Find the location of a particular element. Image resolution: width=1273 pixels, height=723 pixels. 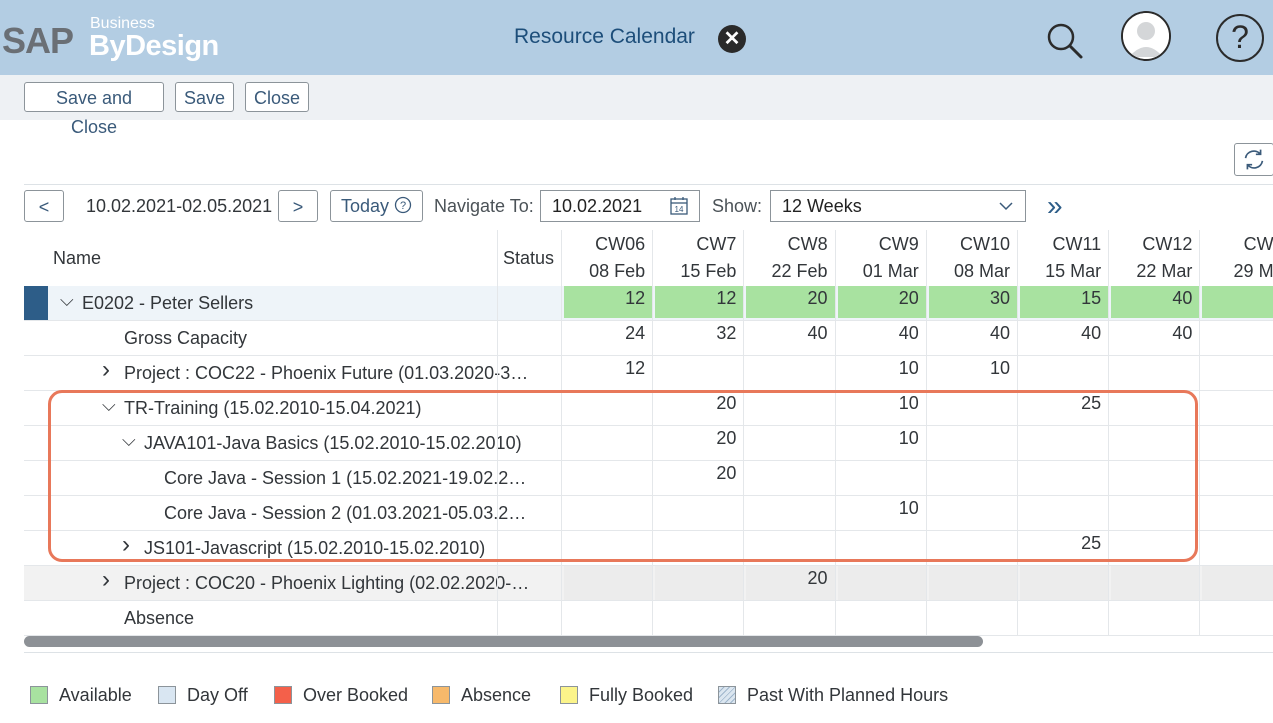

refresh-button is located at coordinates (1253, 159).